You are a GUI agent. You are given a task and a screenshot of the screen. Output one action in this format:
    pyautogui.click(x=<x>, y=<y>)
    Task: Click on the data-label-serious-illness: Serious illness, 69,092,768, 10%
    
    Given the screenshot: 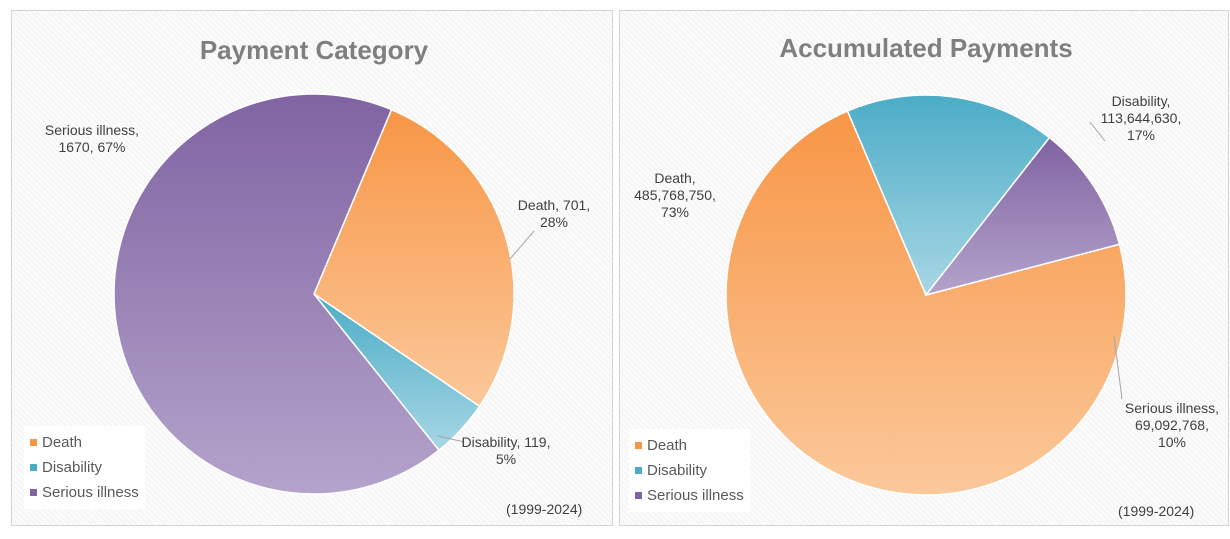 What is the action you would take?
    pyautogui.click(x=1172, y=425)
    